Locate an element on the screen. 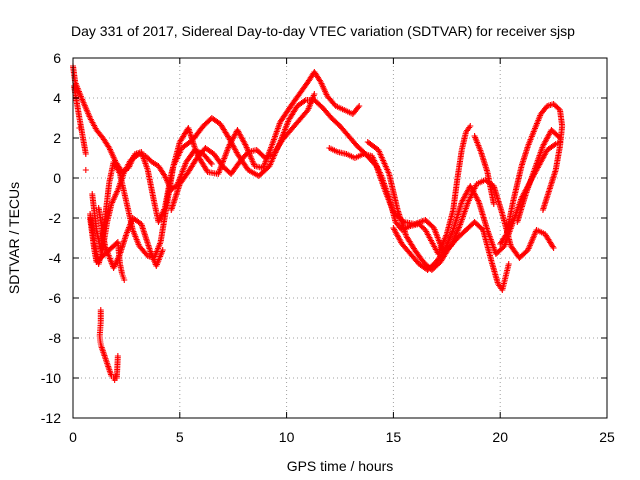 The width and height of the screenshot is (640, 480). x-tick-label: 15 is located at coordinates (394, 437).